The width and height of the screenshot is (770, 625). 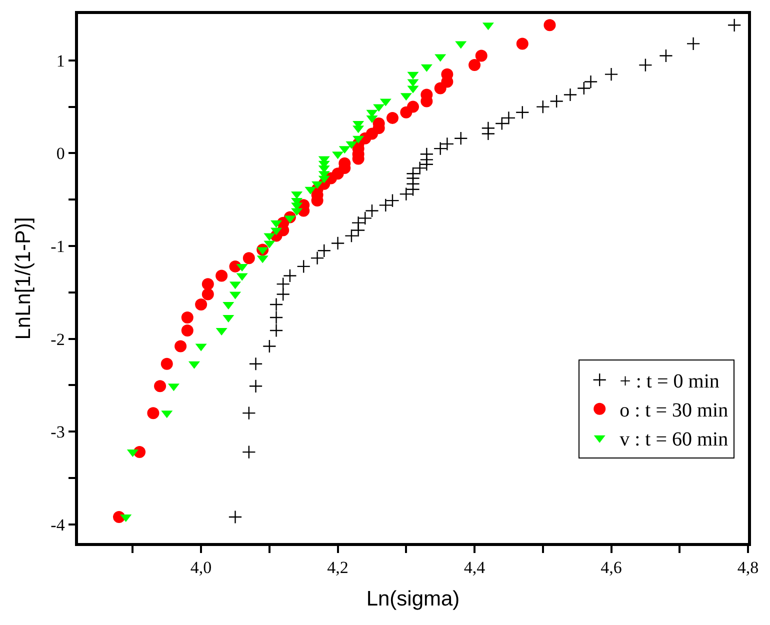 What do you see at coordinates (57, 432) in the screenshot?
I see `y-tick-label: -3` at bounding box center [57, 432].